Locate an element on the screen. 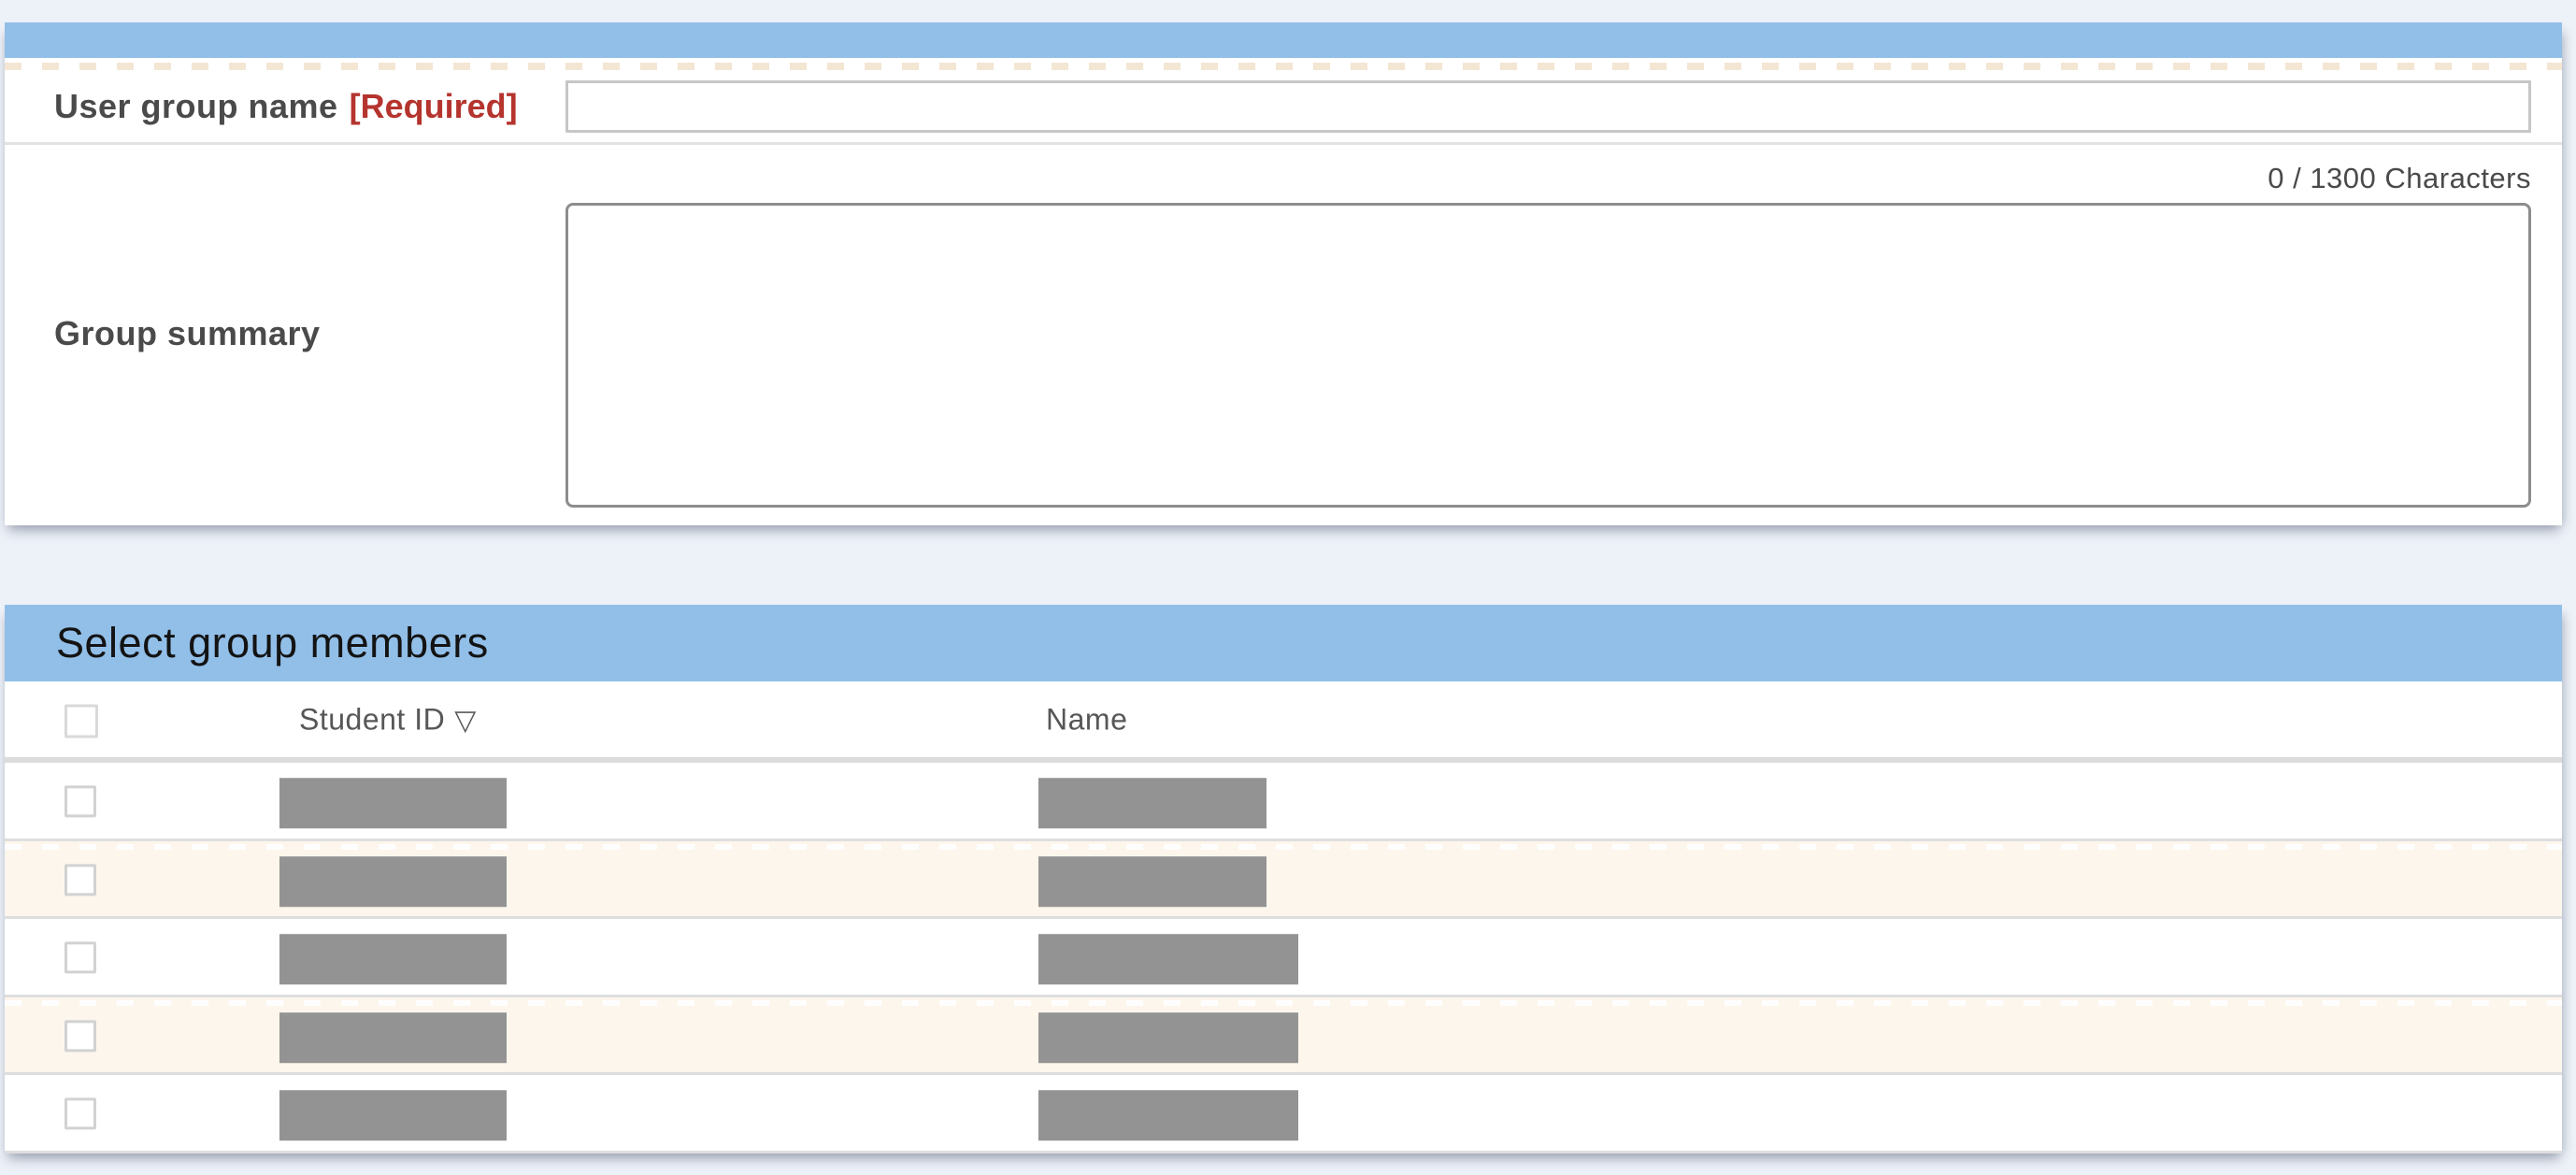  user-group-name-row: User group name [Required] is located at coordinates (1283, 107).